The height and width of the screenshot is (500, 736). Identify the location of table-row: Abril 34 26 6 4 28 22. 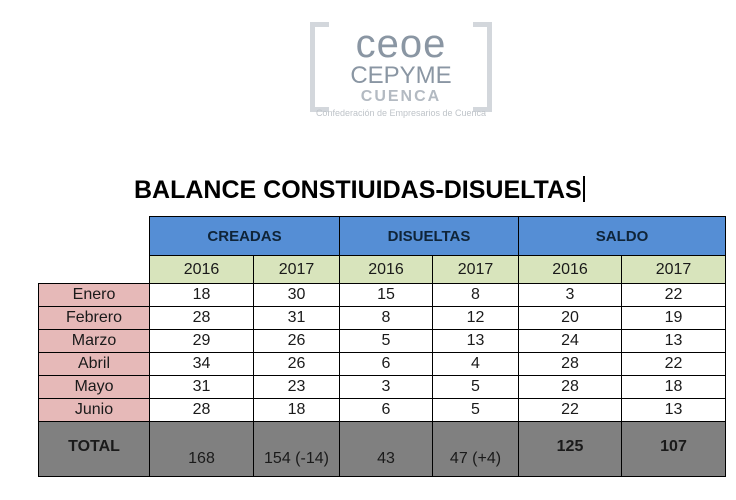
(382, 364).